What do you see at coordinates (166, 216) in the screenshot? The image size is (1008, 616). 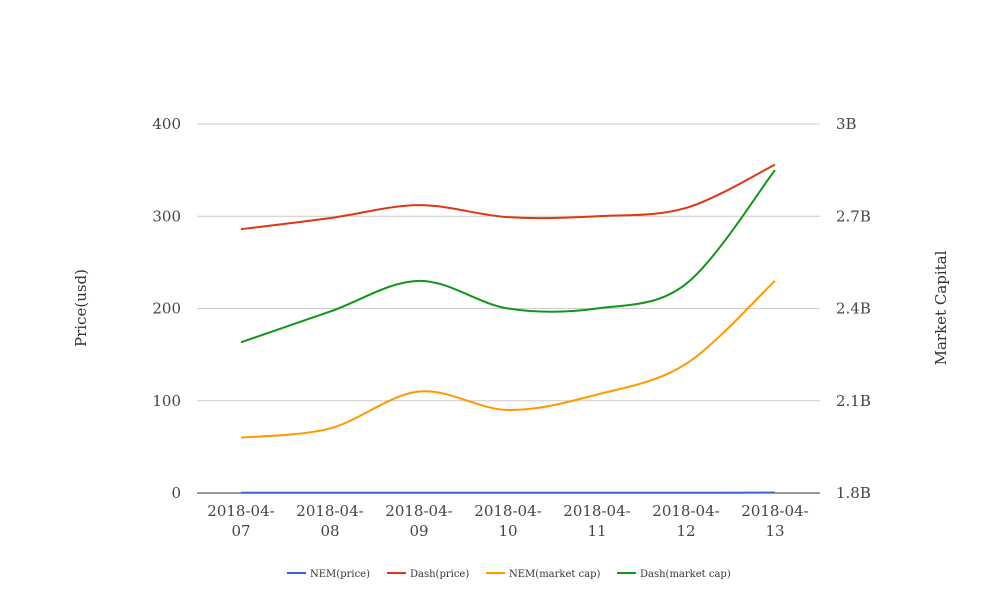 I see `left-y-tick-label: 300` at bounding box center [166, 216].